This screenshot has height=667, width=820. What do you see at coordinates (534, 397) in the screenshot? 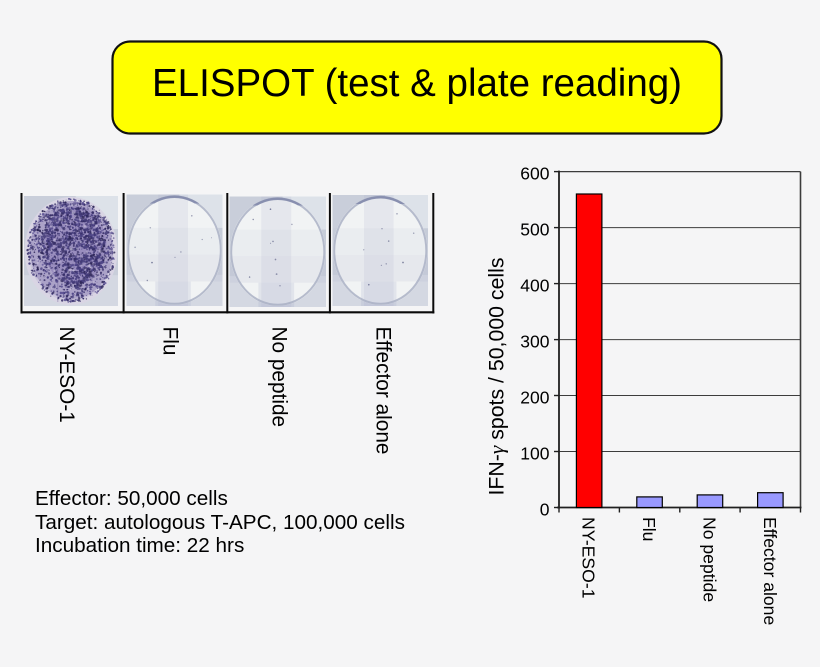
I see `svg-text: 200` at bounding box center [534, 397].